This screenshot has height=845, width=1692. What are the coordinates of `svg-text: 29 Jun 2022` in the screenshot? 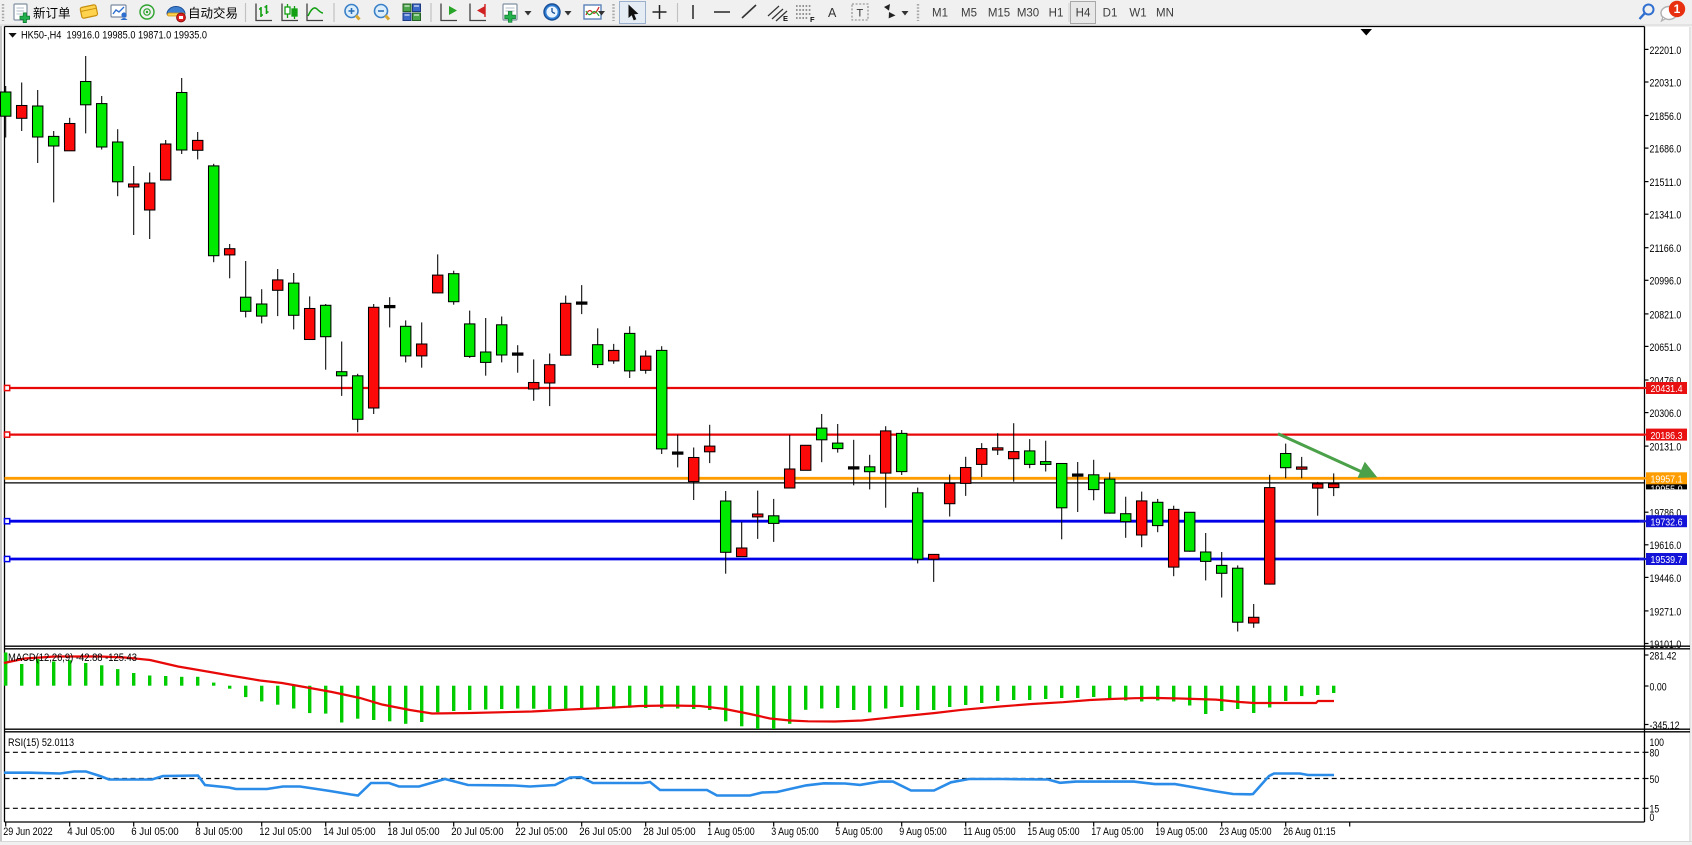 It's located at (28, 832).